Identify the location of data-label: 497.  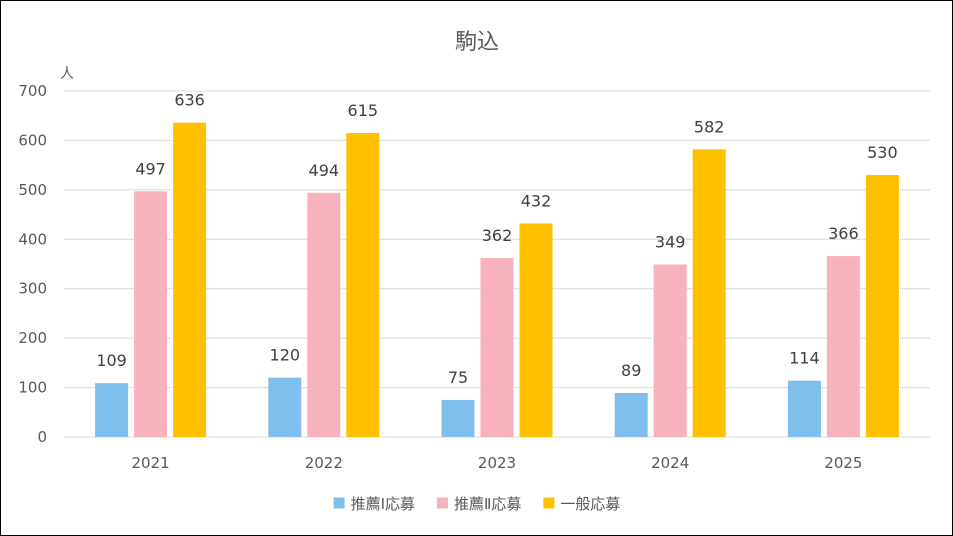
(150, 168).